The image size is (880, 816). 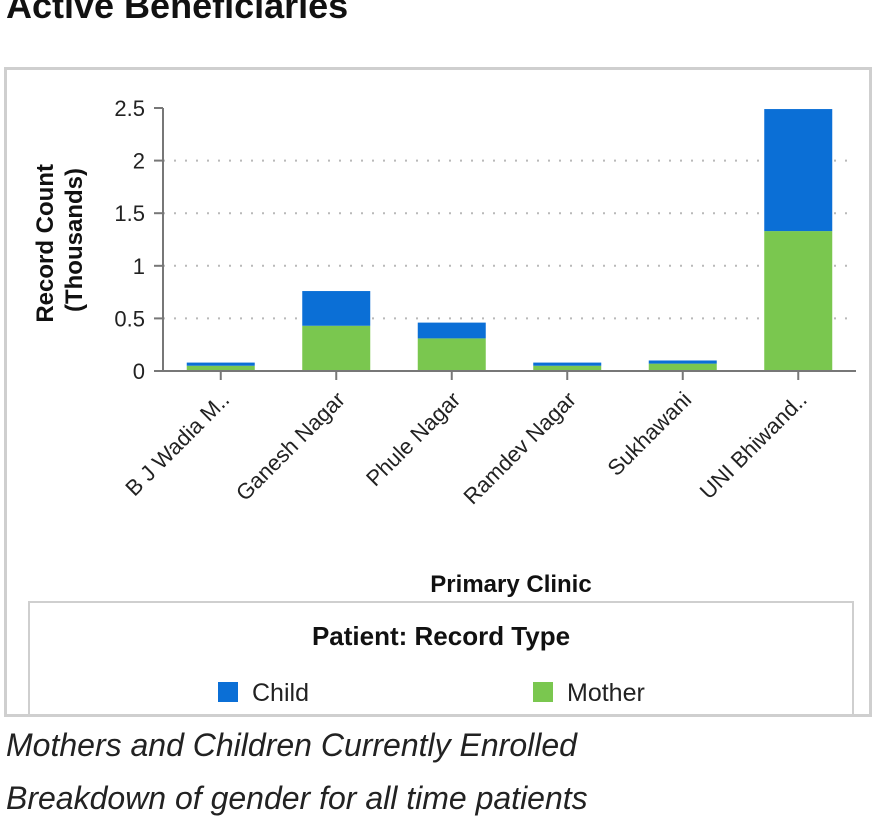 What do you see at coordinates (441, 658) in the screenshot?
I see `legend: Patient: Record Type Child Mother` at bounding box center [441, 658].